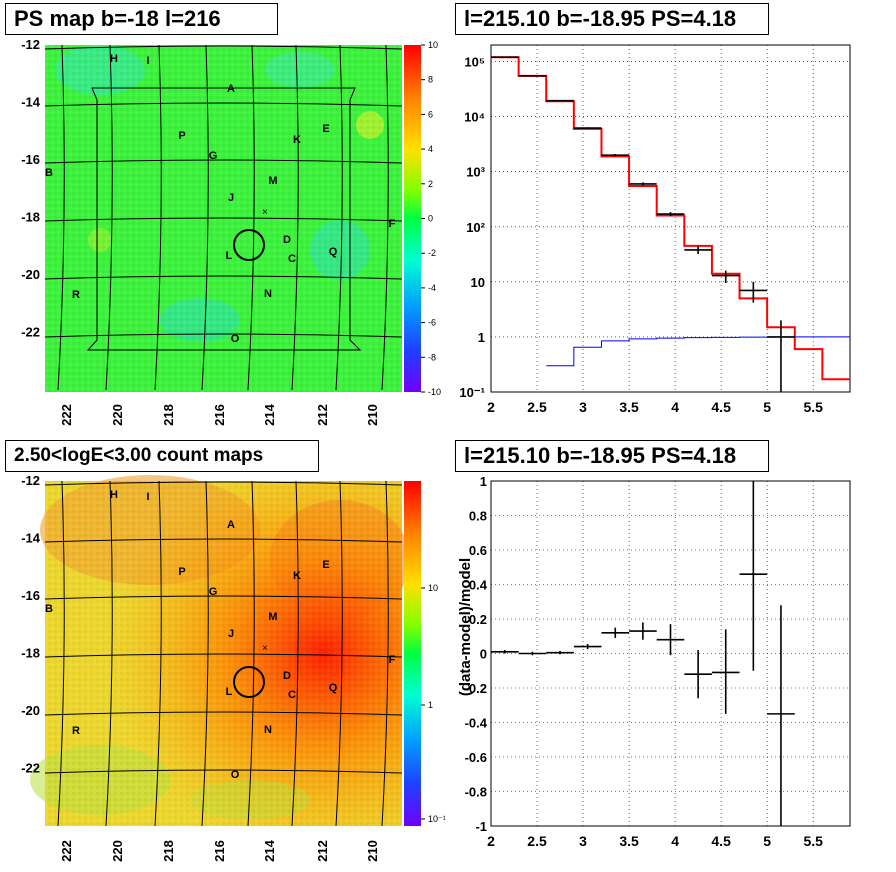 The width and height of the screenshot is (896, 872). I want to click on residual-x-tick-label: 5.5, so click(813, 841).